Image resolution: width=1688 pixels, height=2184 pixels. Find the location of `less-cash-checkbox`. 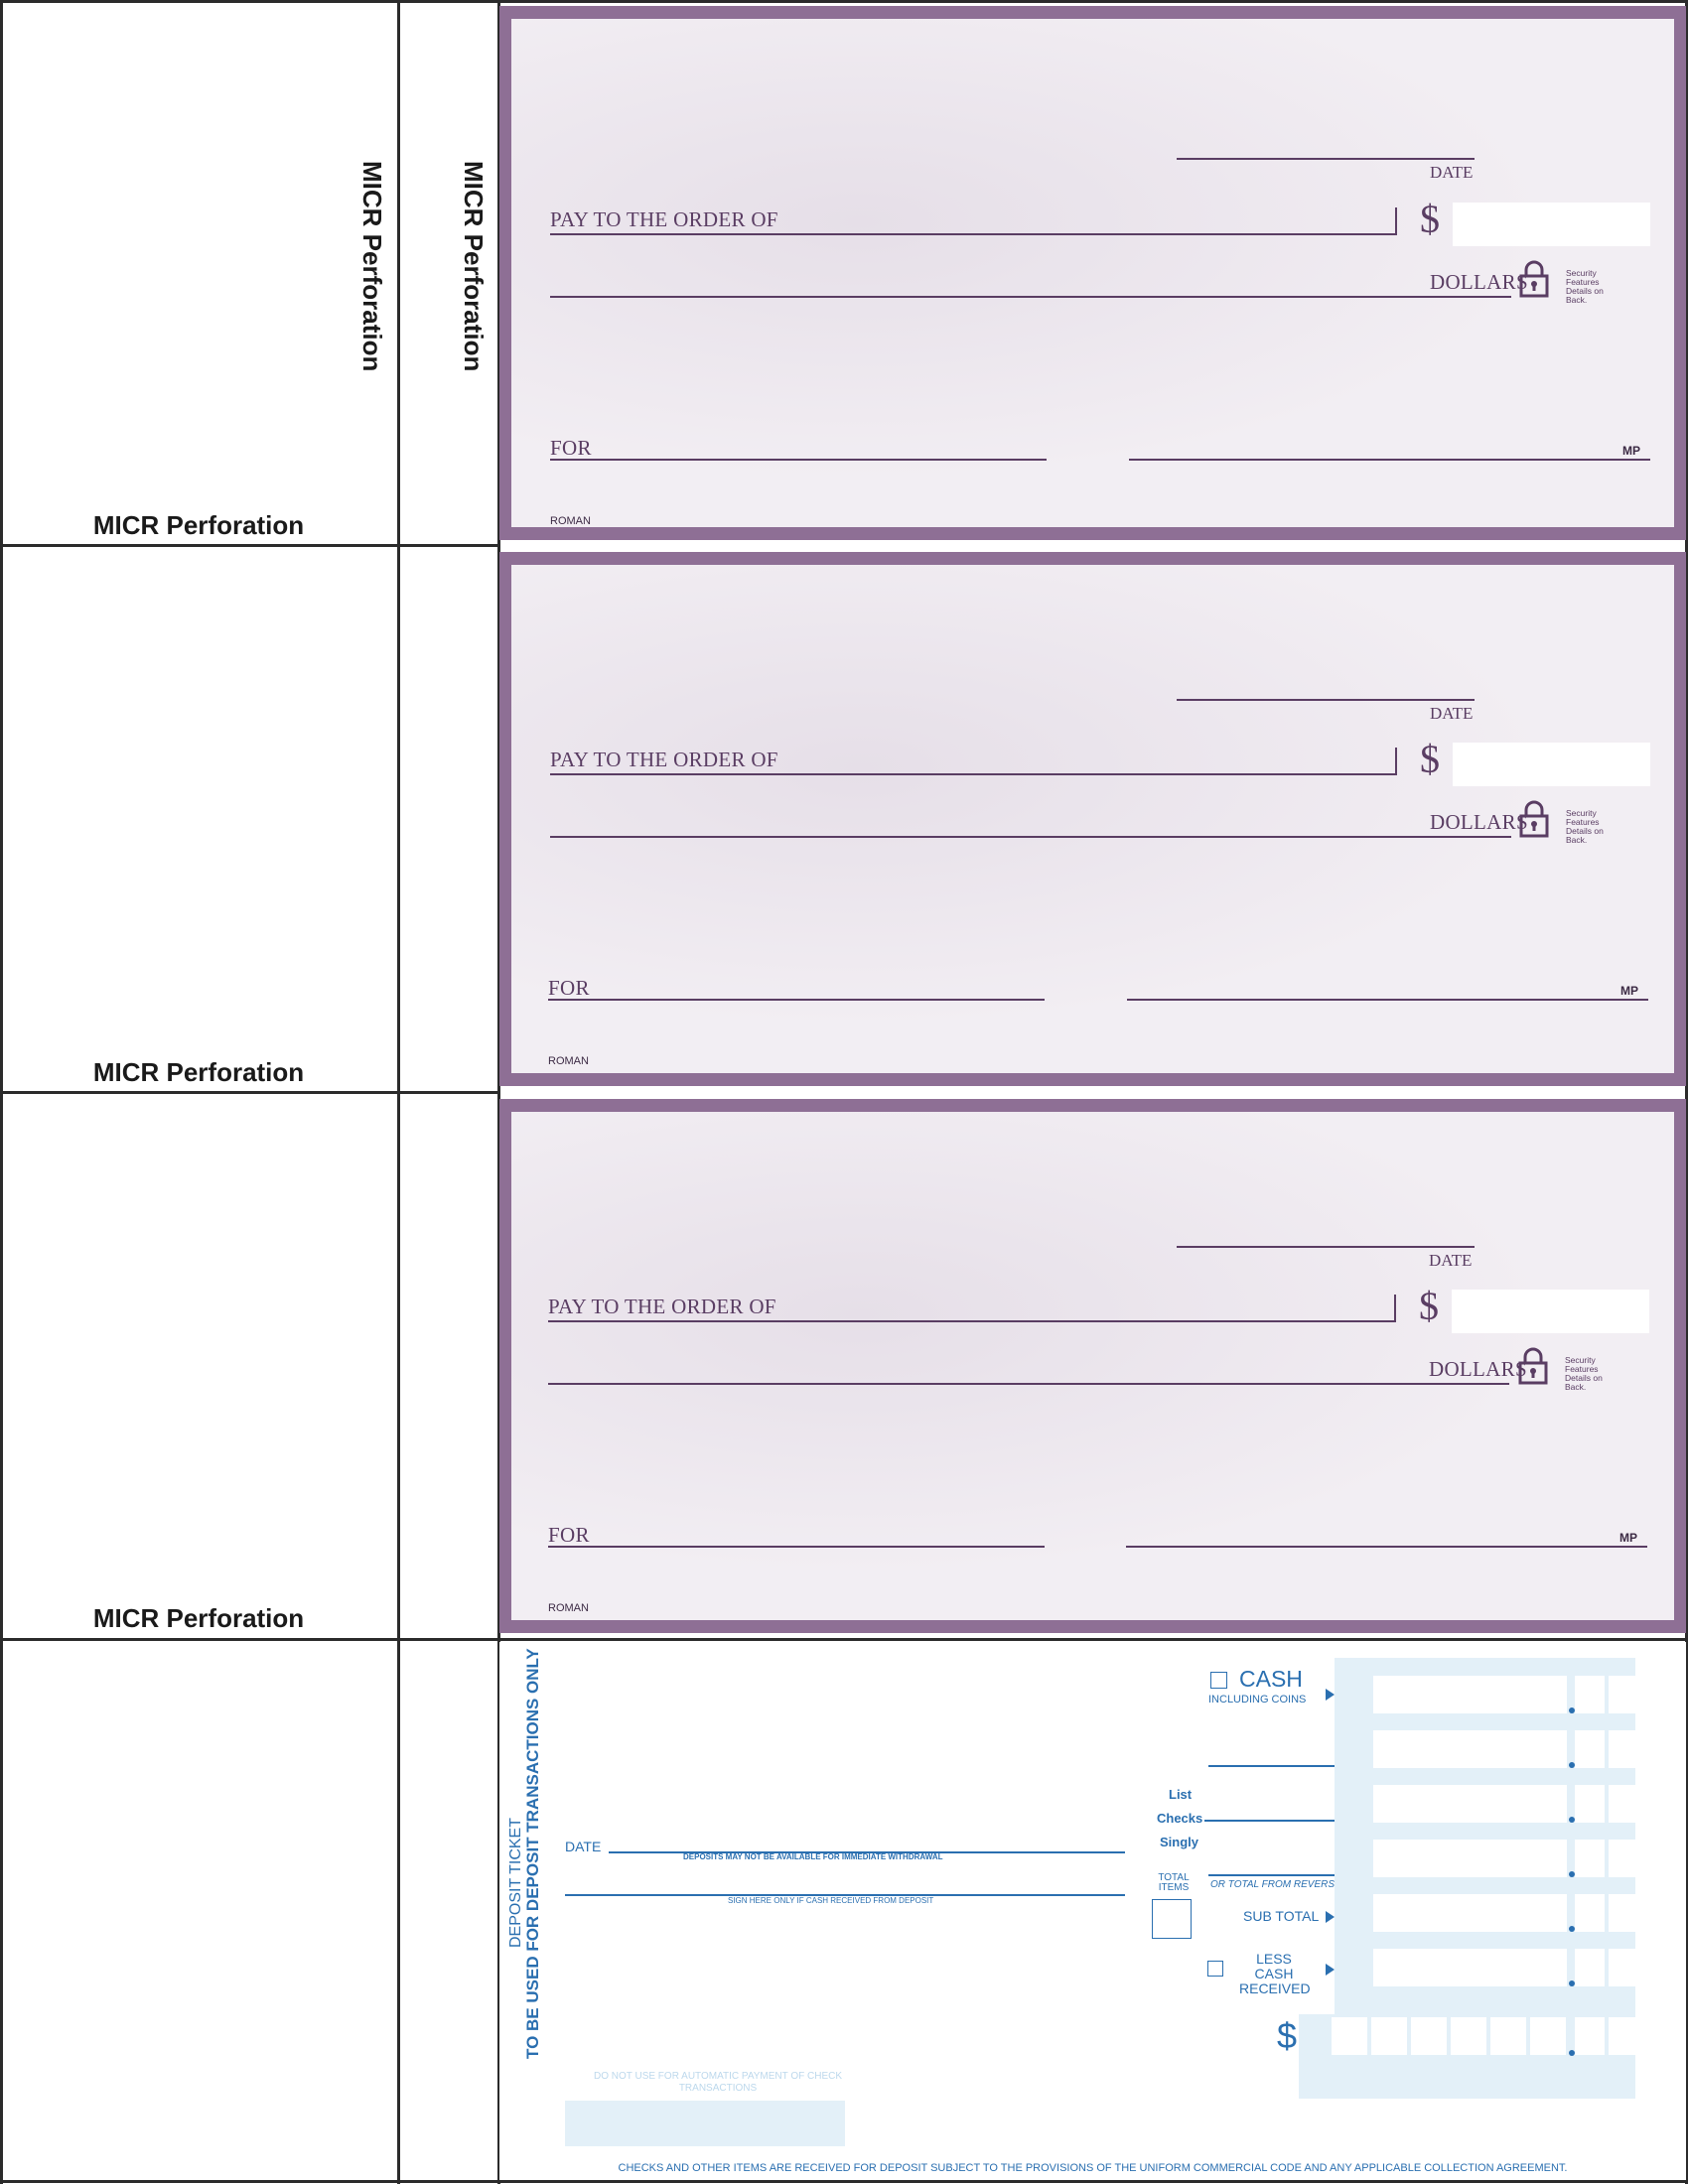

less-cash-checkbox is located at coordinates (1215, 1969).